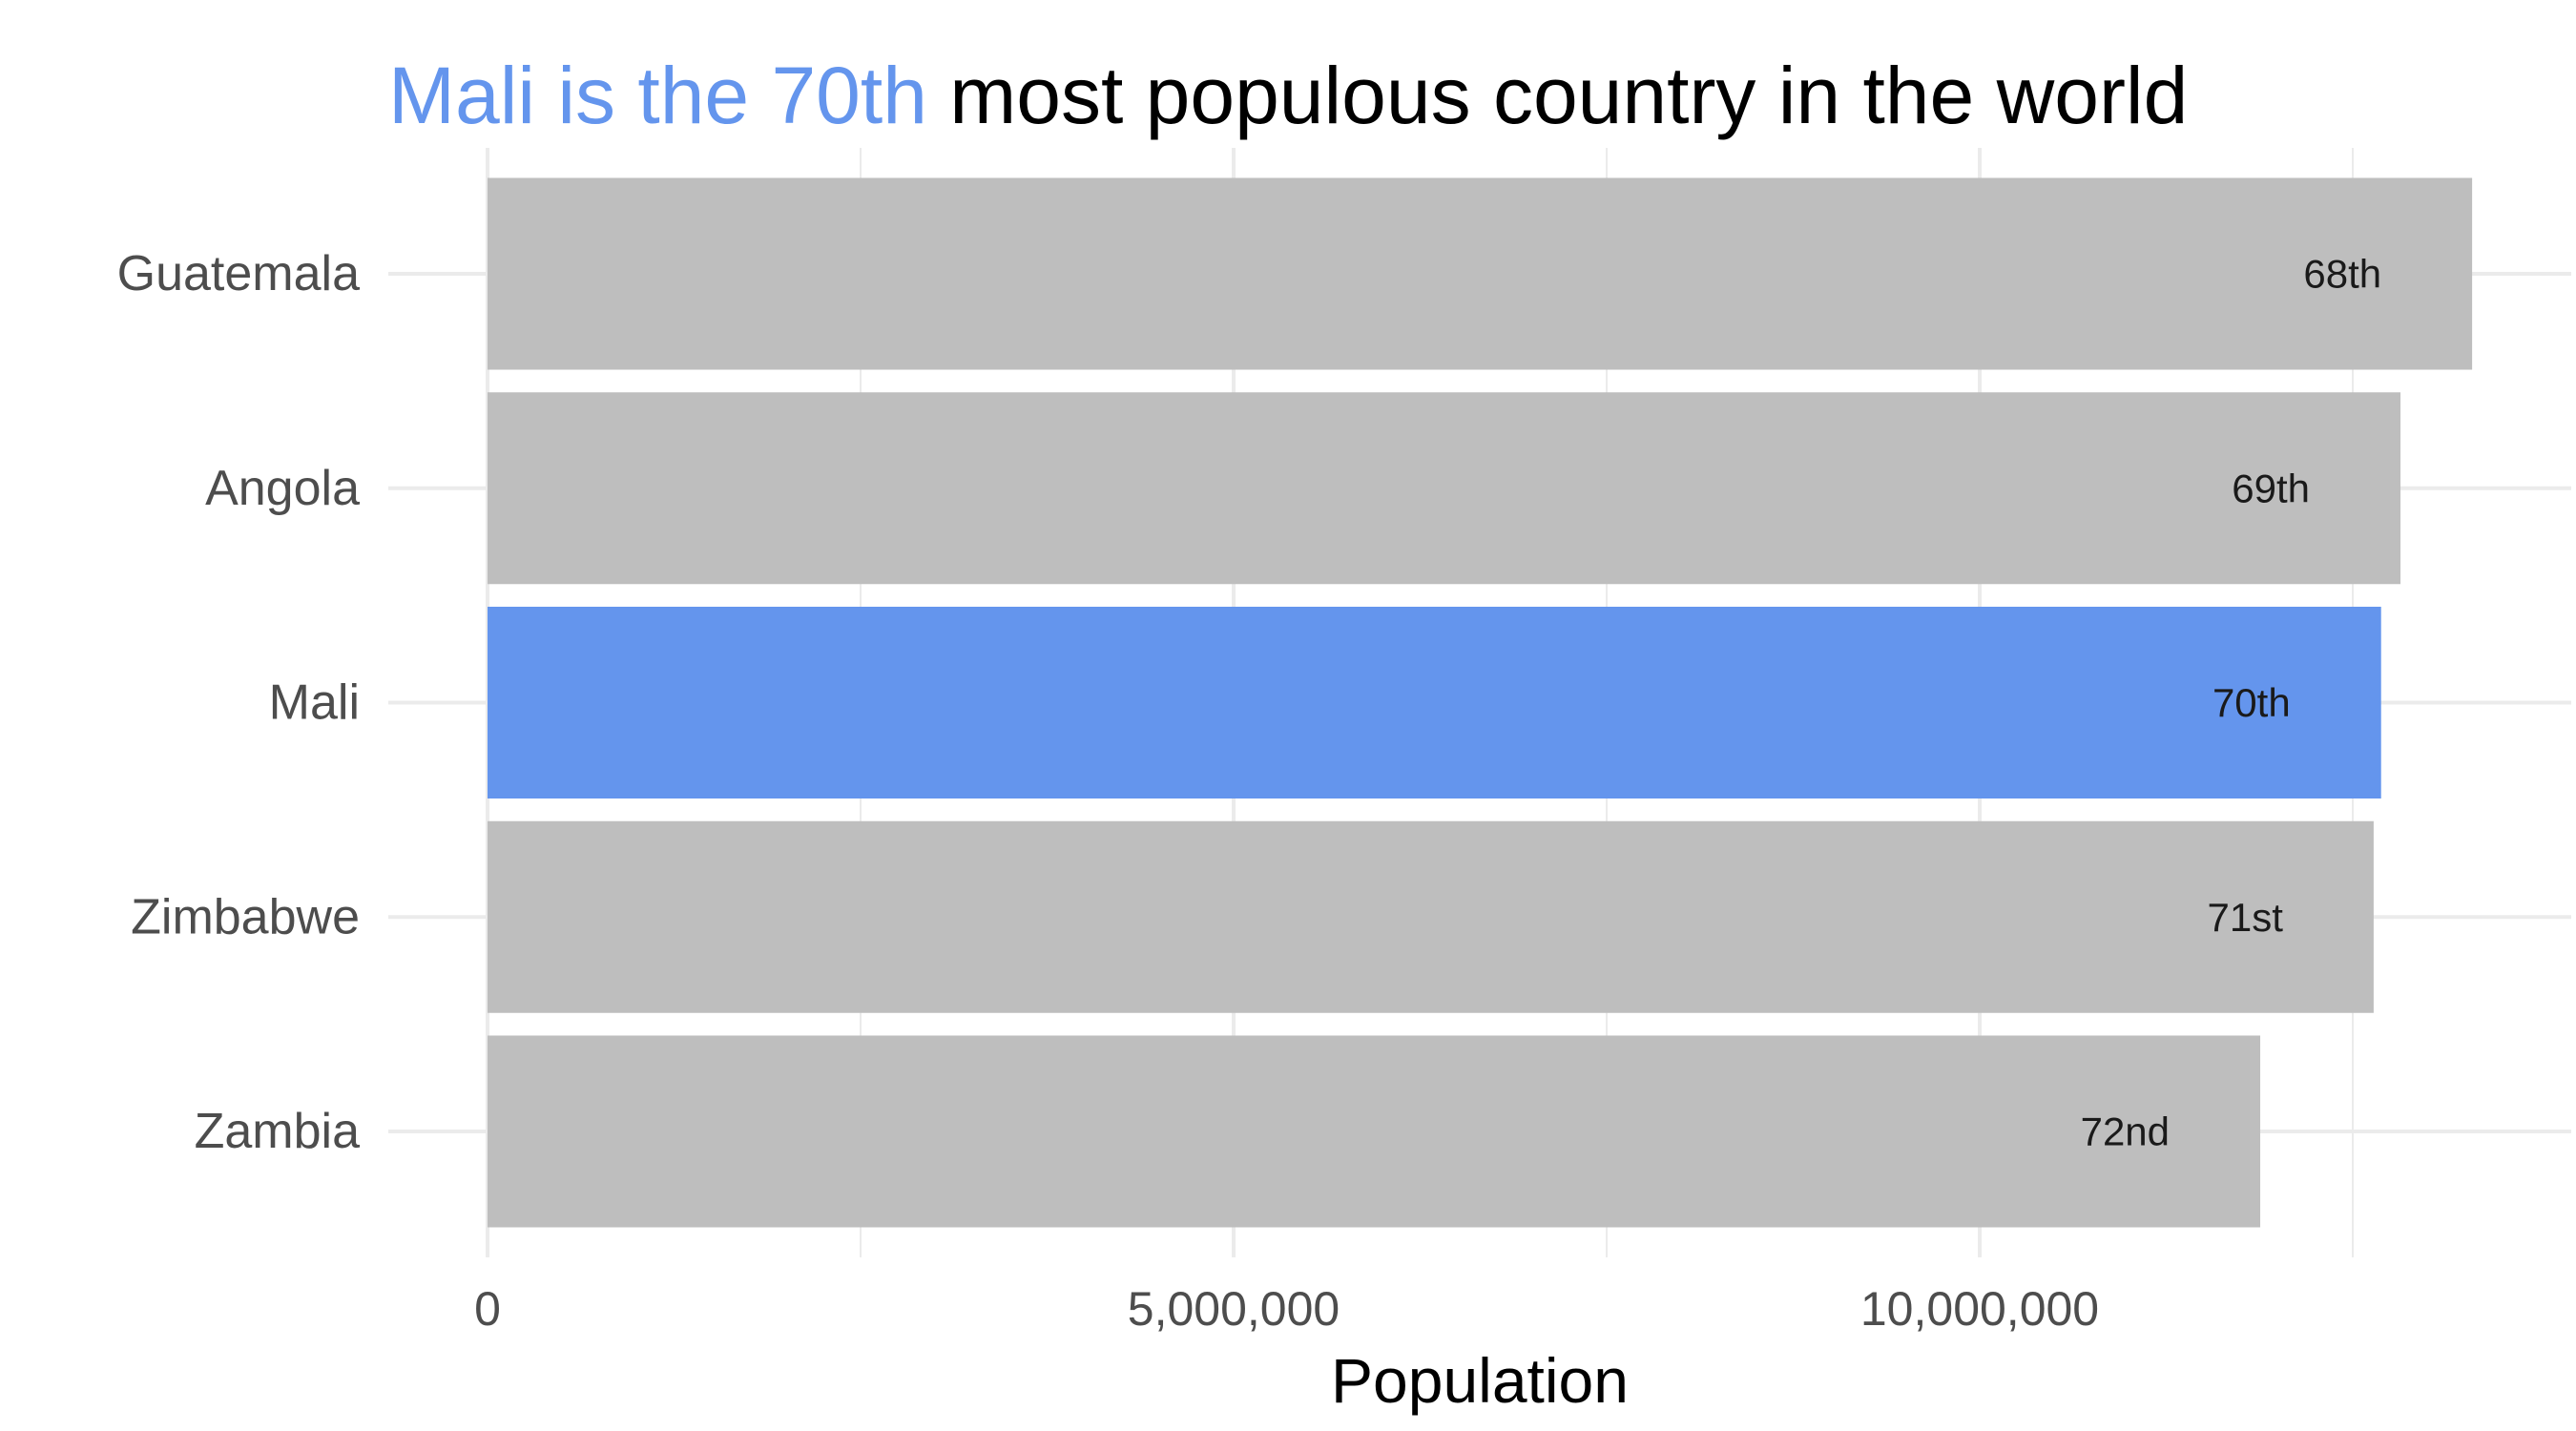 The height and width of the screenshot is (1431, 2576). What do you see at coordinates (1234, 1309) in the screenshot?
I see `x-tick-label: 5,000,000` at bounding box center [1234, 1309].